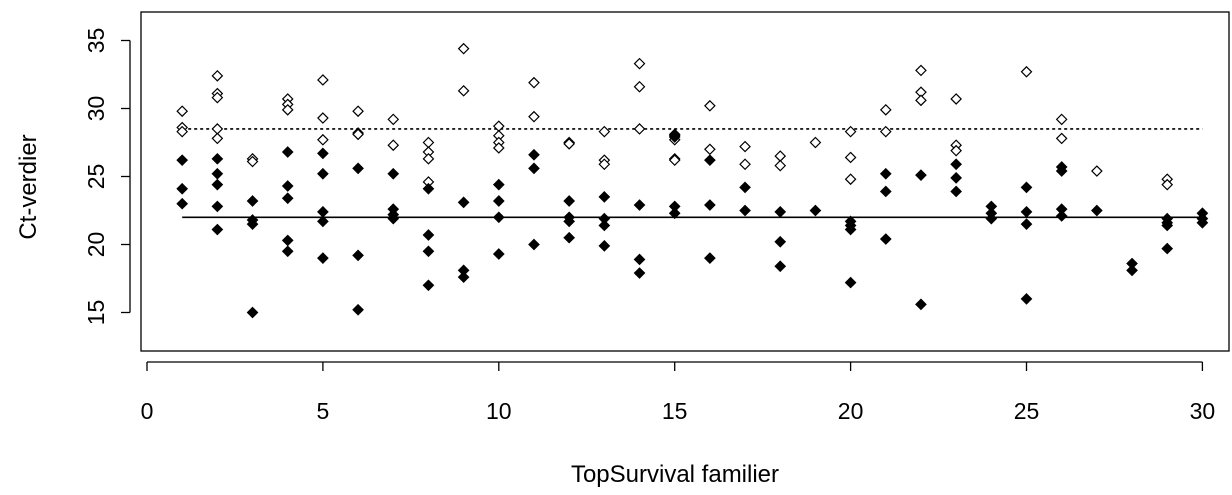 The width and height of the screenshot is (1232, 495). What do you see at coordinates (678, 392) in the screenshot?
I see `x-axis: 0 5 10 15 20 25 30` at bounding box center [678, 392].